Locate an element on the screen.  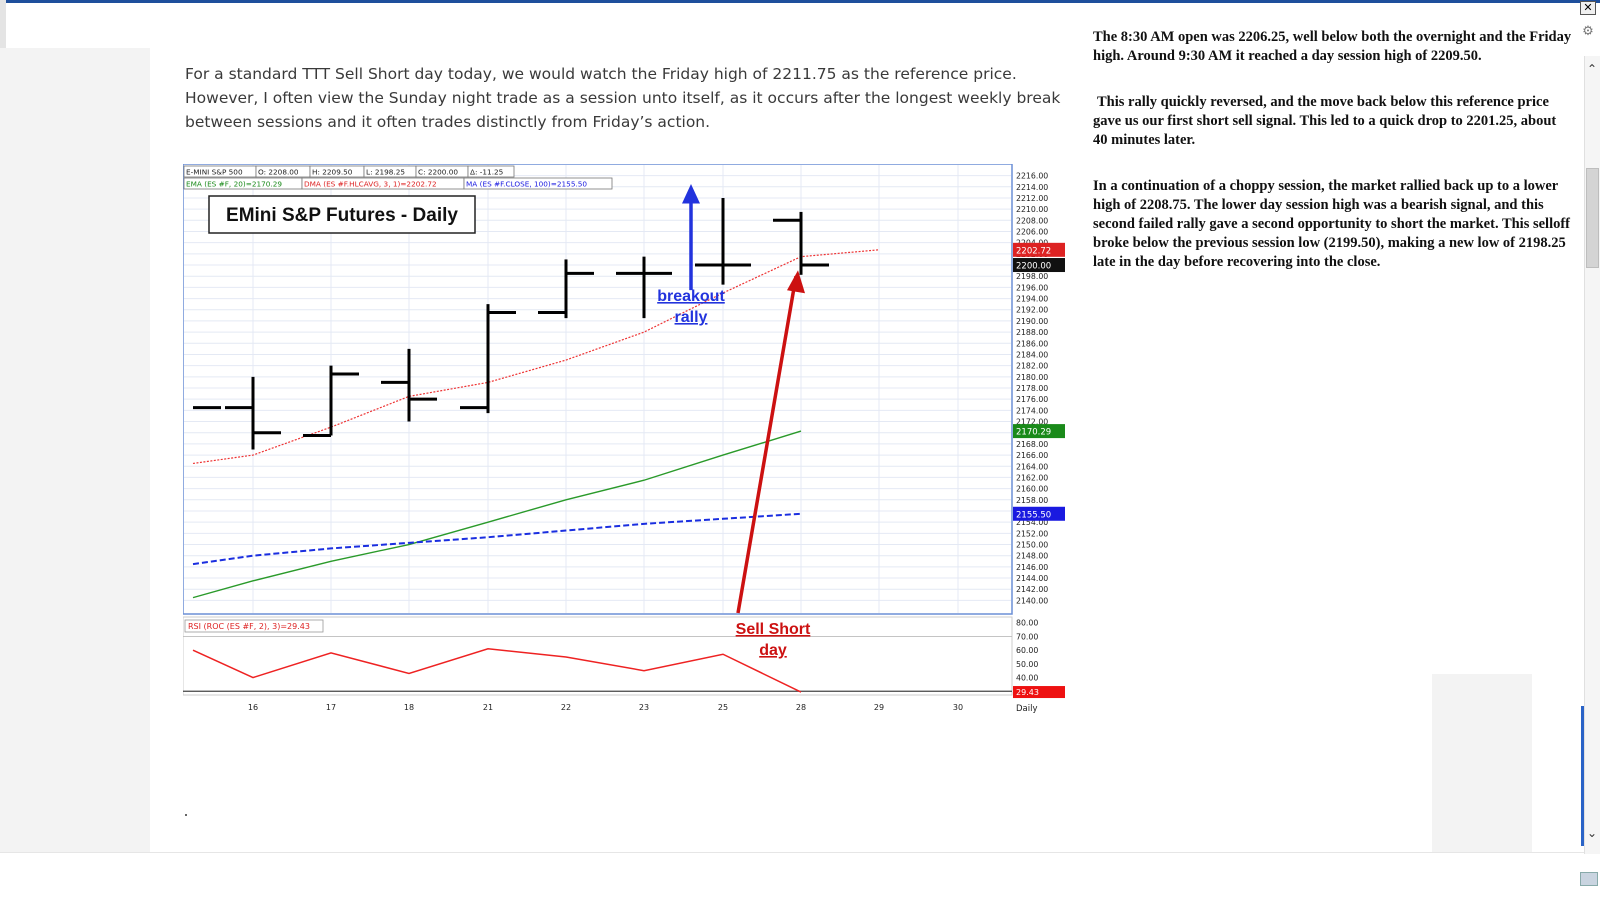
y-tick-label: 2166.00 is located at coordinates (1032, 455).